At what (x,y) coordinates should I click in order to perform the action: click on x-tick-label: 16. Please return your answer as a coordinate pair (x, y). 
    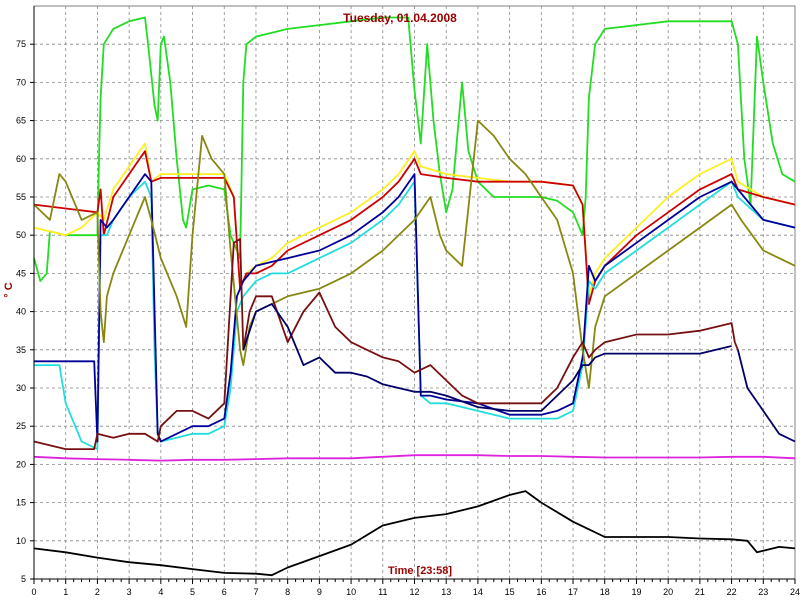
    Looking at the image, I should click on (541, 592).